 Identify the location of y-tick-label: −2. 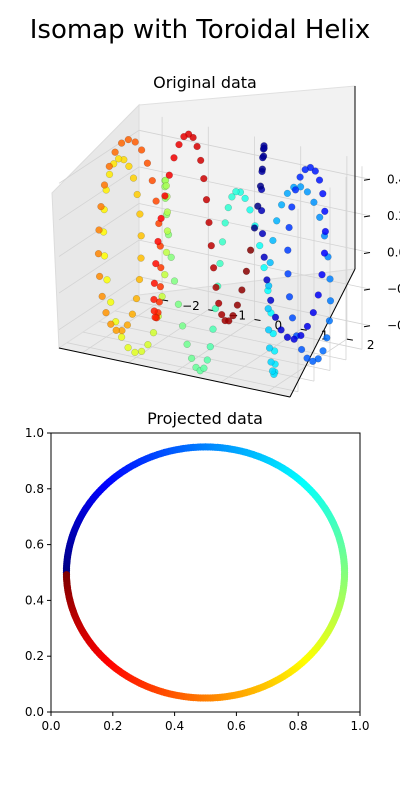
(191, 306).